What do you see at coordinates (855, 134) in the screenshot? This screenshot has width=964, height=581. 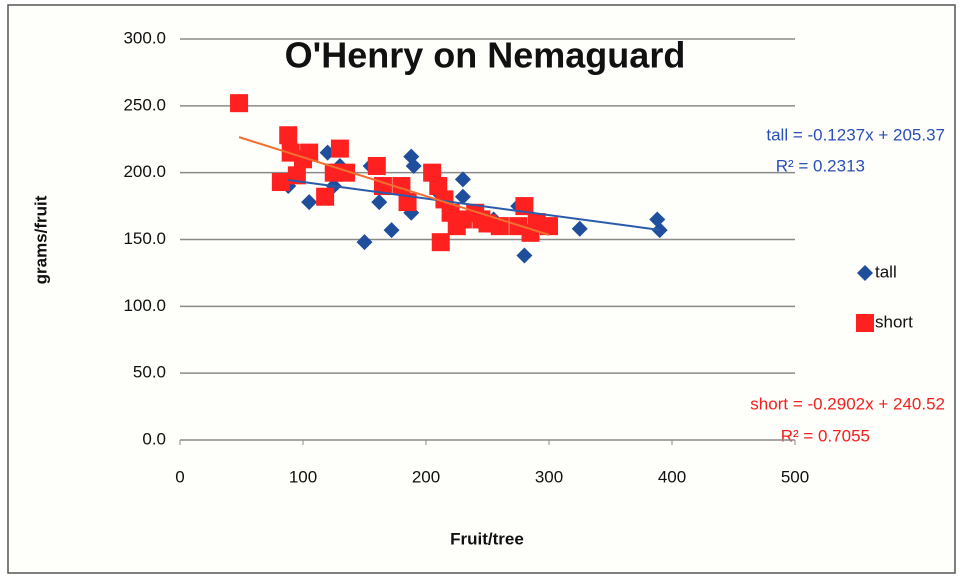 I see `trendline-equation: tall = -0.1237x + 205.37` at bounding box center [855, 134].